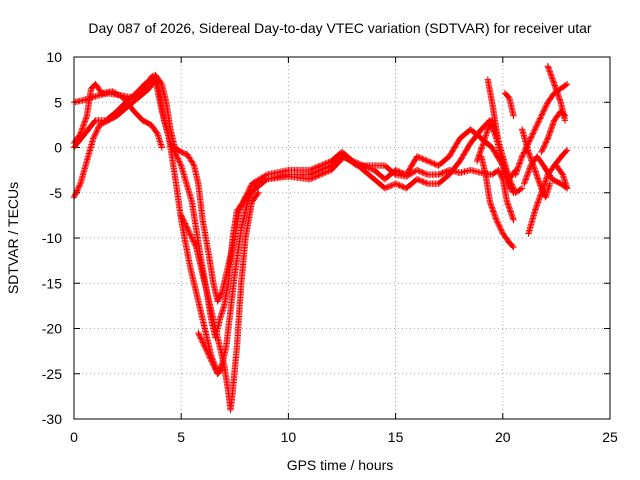 Image resolution: width=640 pixels, height=480 pixels. Describe the element at coordinates (74, 437) in the screenshot. I see `x-tick-label: 0` at that location.